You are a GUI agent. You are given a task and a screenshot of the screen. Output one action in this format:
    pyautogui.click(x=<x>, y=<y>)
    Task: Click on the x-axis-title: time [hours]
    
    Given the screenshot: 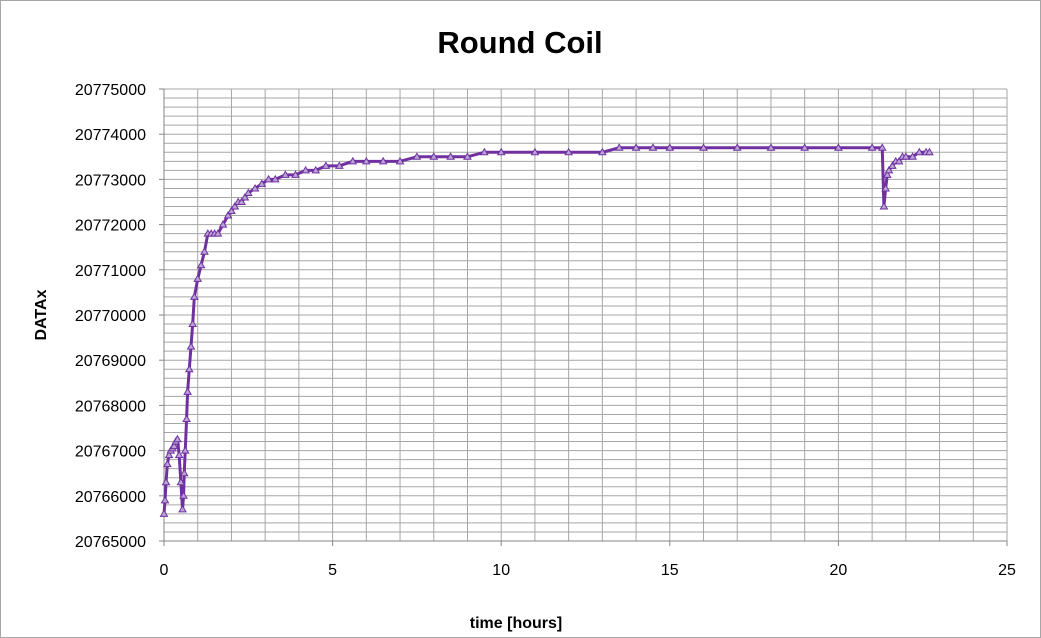 What is the action you would take?
    pyautogui.click(x=516, y=623)
    